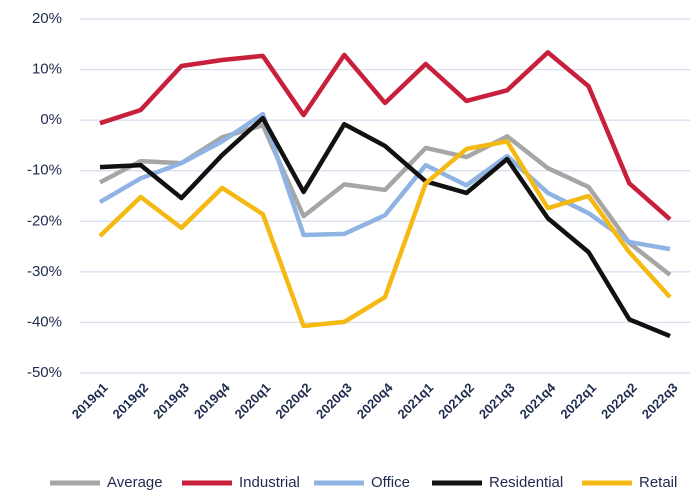  Describe the element at coordinates (415, 401) in the screenshot. I see `x-tick-label: 2021q1` at that location.